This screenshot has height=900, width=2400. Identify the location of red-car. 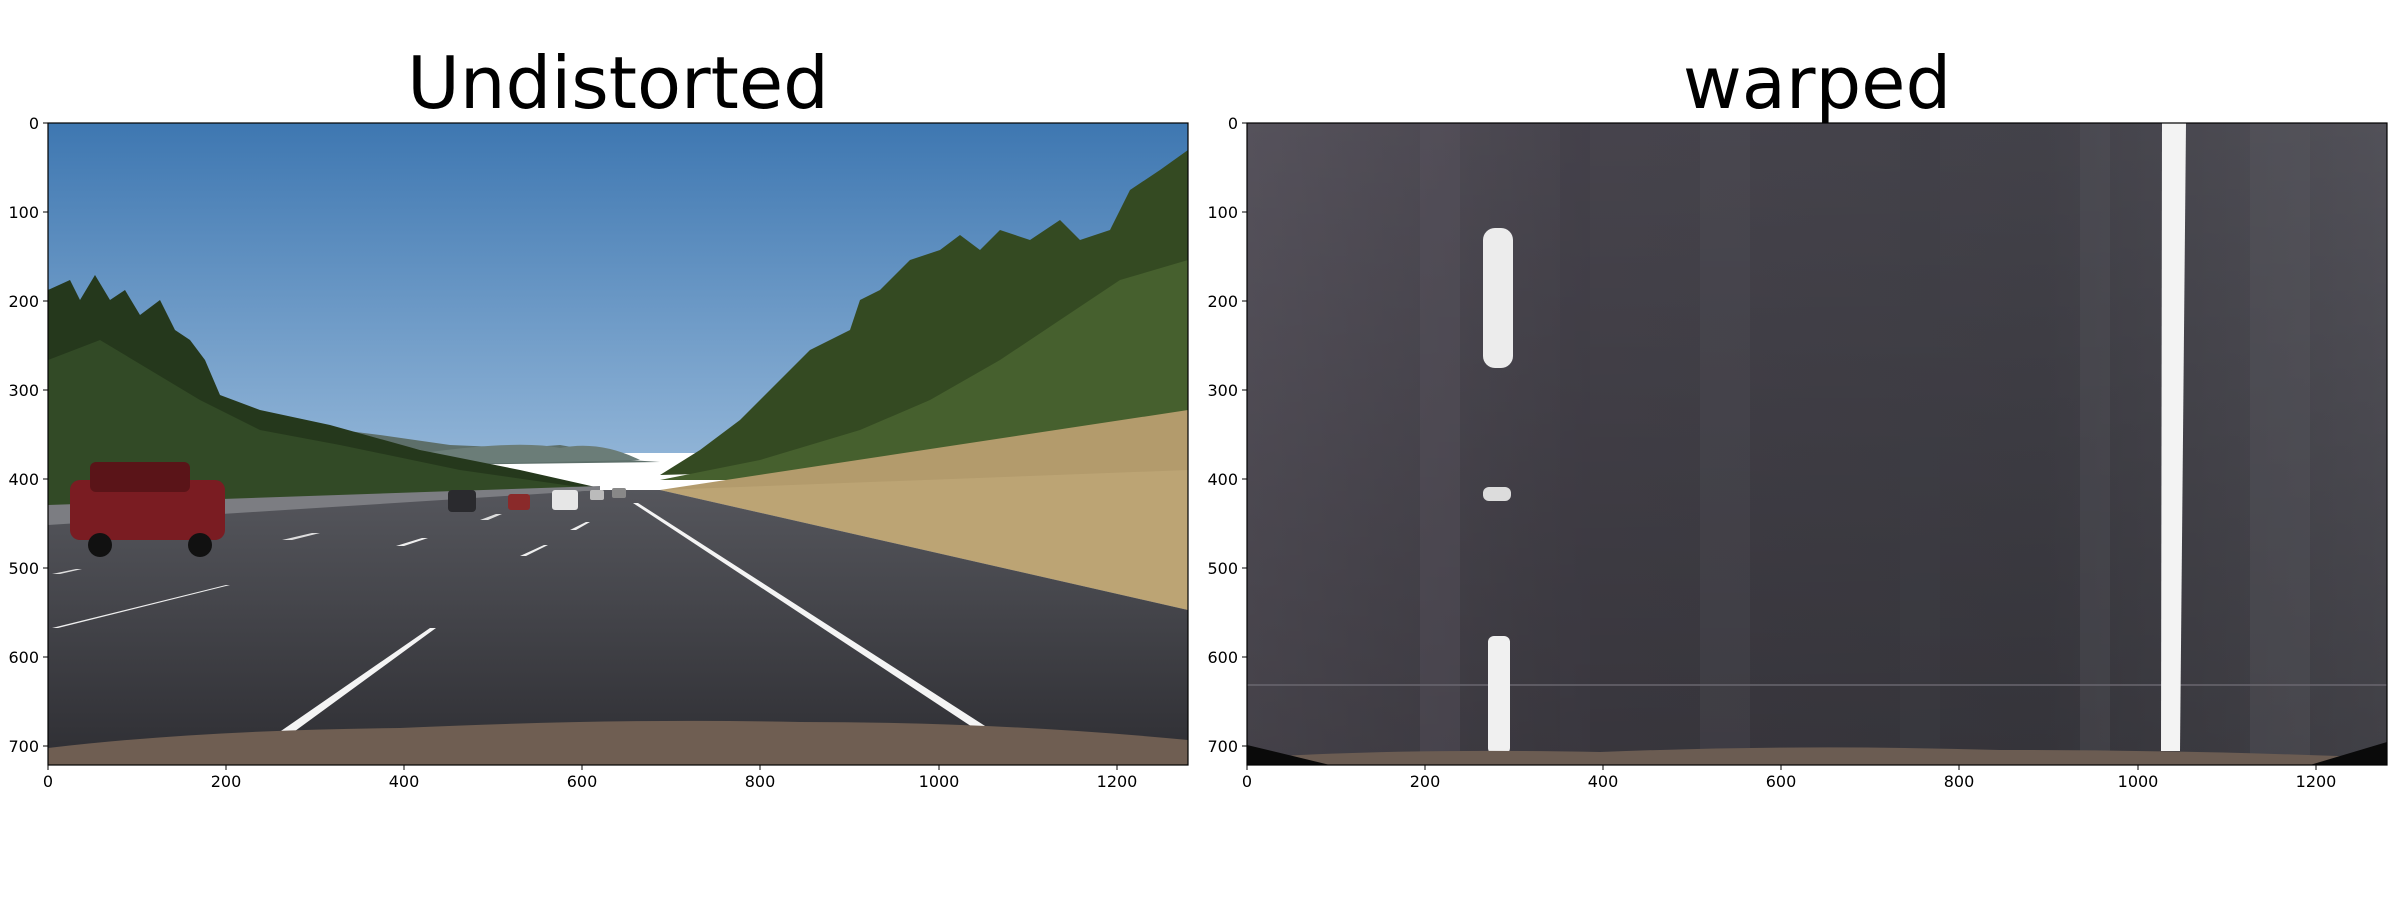
(147, 509).